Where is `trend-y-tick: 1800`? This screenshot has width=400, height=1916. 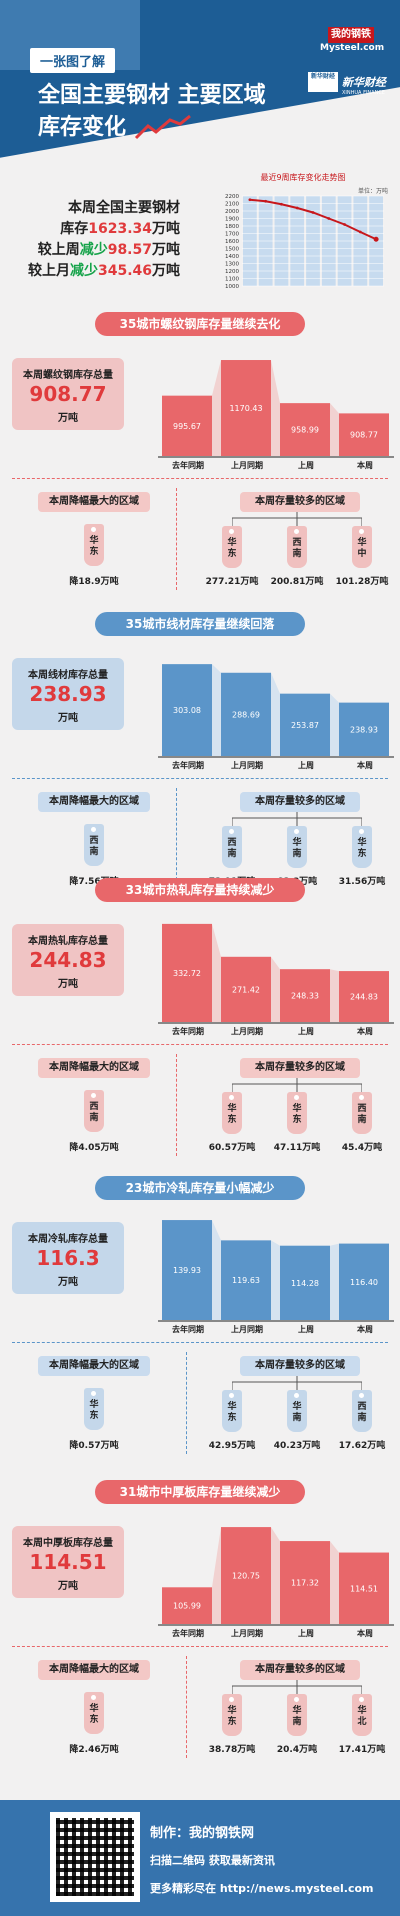
trend-y-tick: 1800 is located at coordinates (232, 227).